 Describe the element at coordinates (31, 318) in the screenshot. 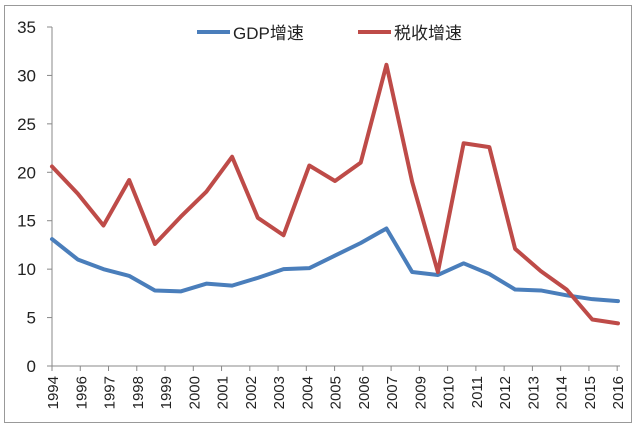

I see `y-tick-label: 5` at that location.